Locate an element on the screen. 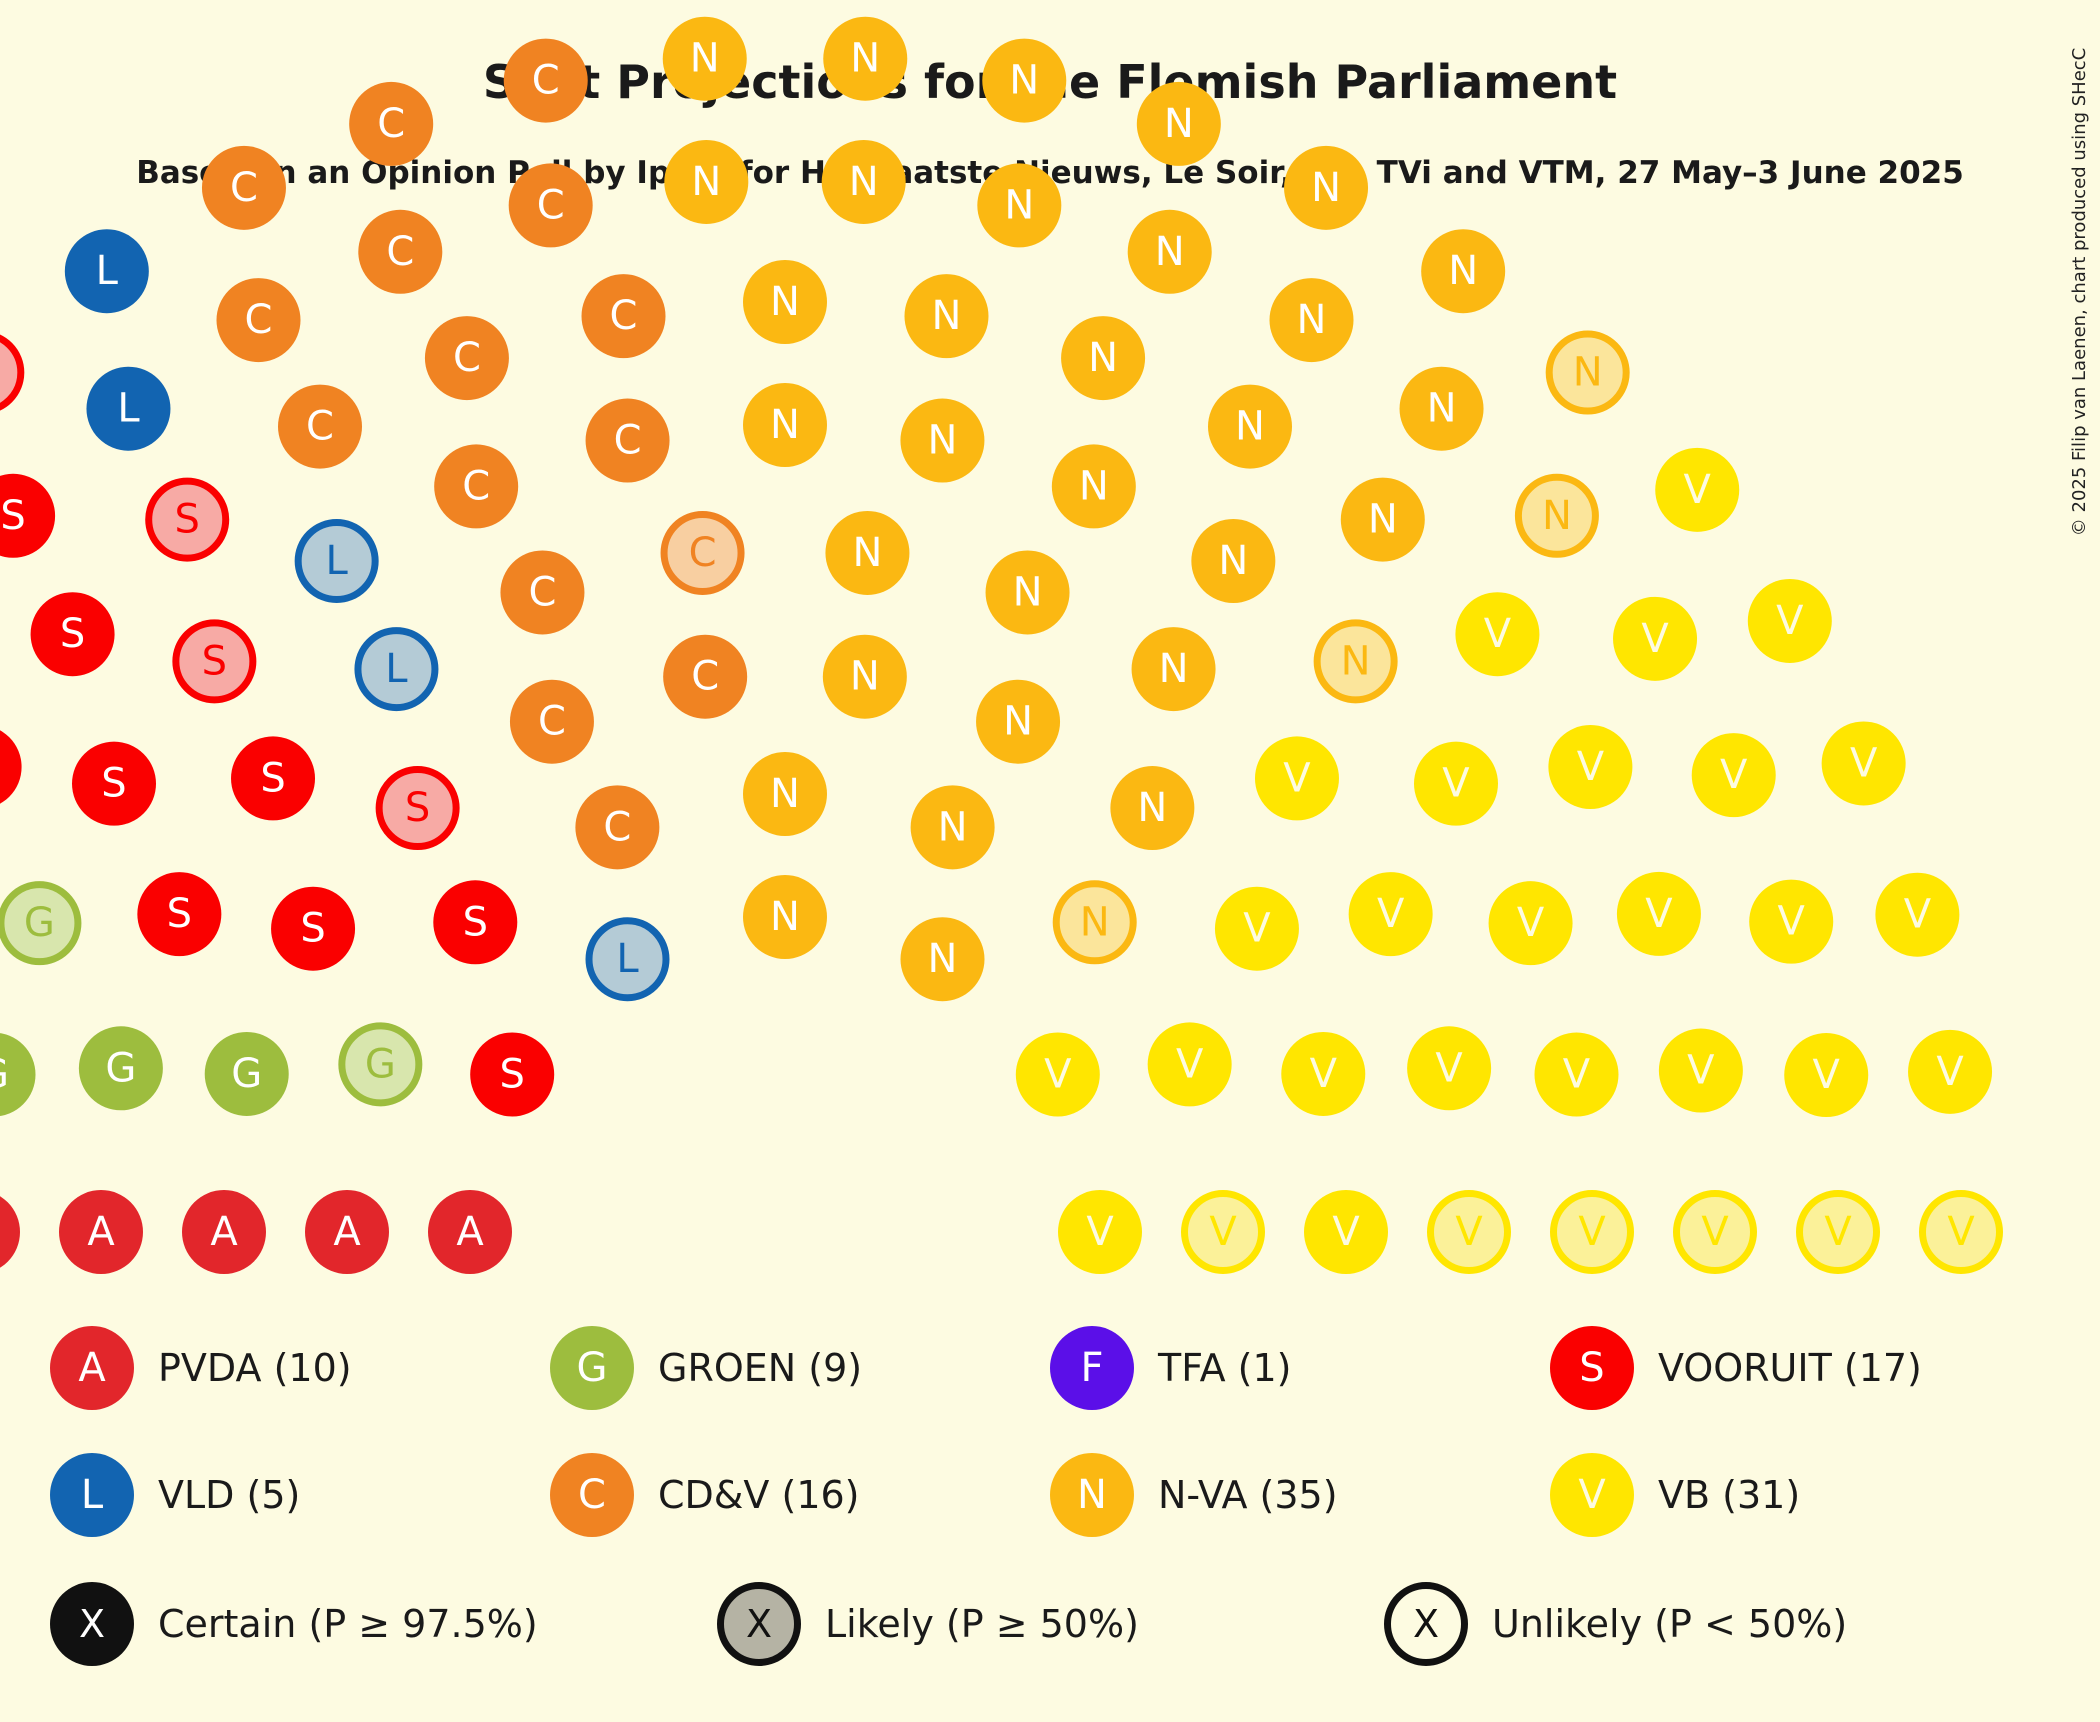 The width and height of the screenshot is (2100, 1722). seat-letter: F is located at coordinates (1091, 1368).